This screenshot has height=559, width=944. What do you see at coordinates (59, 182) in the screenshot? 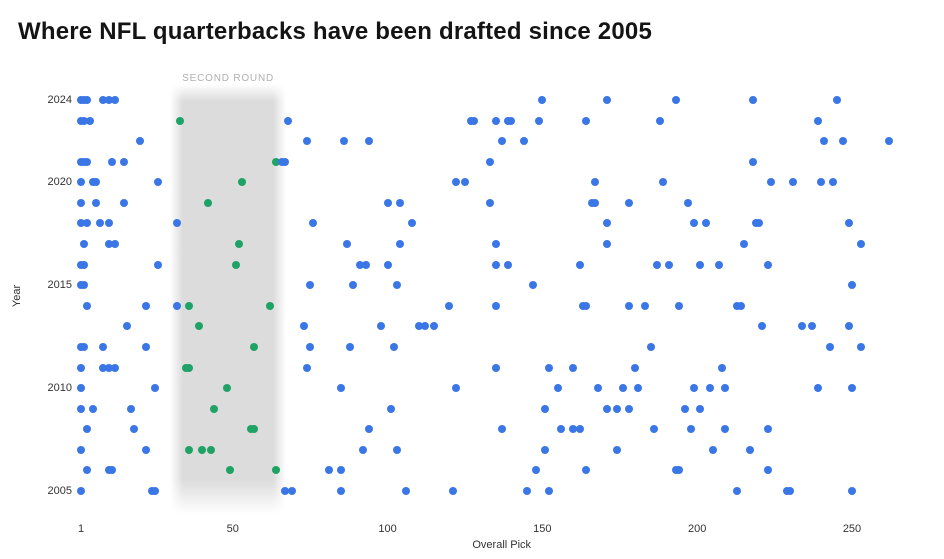
I see `y-tick-2020: 2020` at bounding box center [59, 182].